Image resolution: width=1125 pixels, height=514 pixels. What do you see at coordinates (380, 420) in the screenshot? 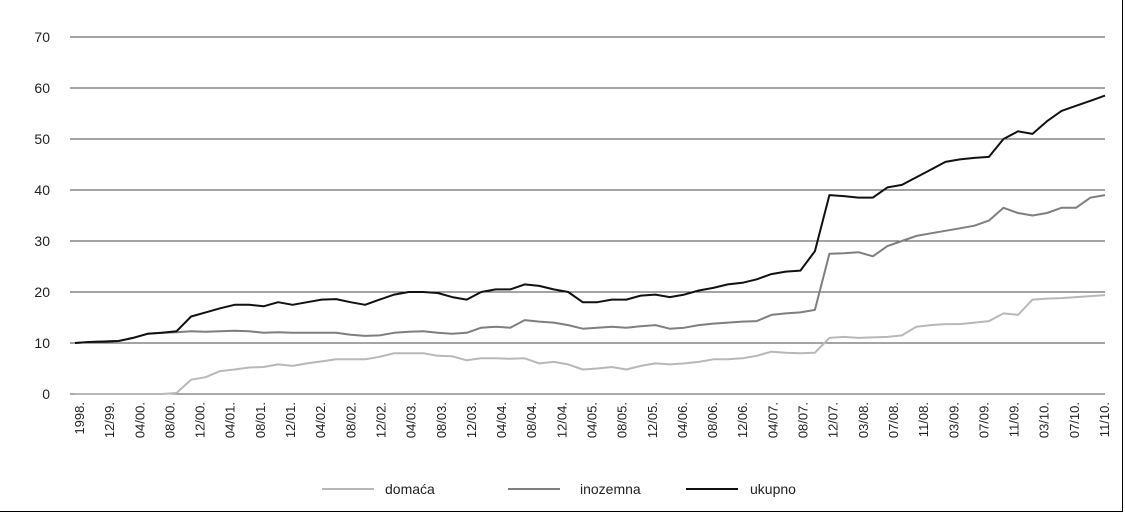
I see `x-tick-label: 12/02.` at bounding box center [380, 420].